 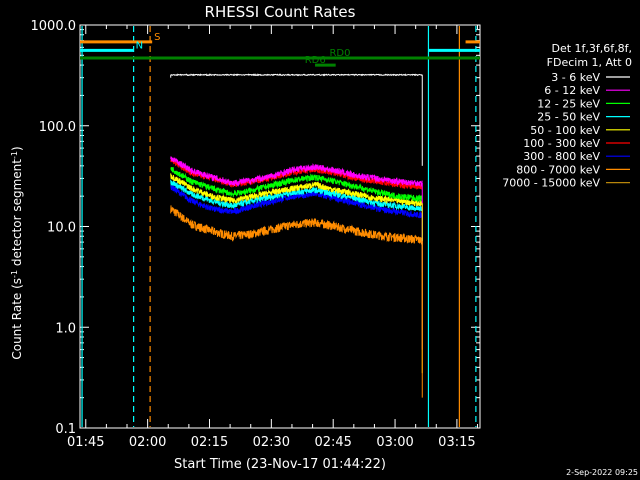 What do you see at coordinates (589, 62) in the screenshot?
I see `legend-header-line-2: FDecim 1, Att 0` at bounding box center [589, 62].